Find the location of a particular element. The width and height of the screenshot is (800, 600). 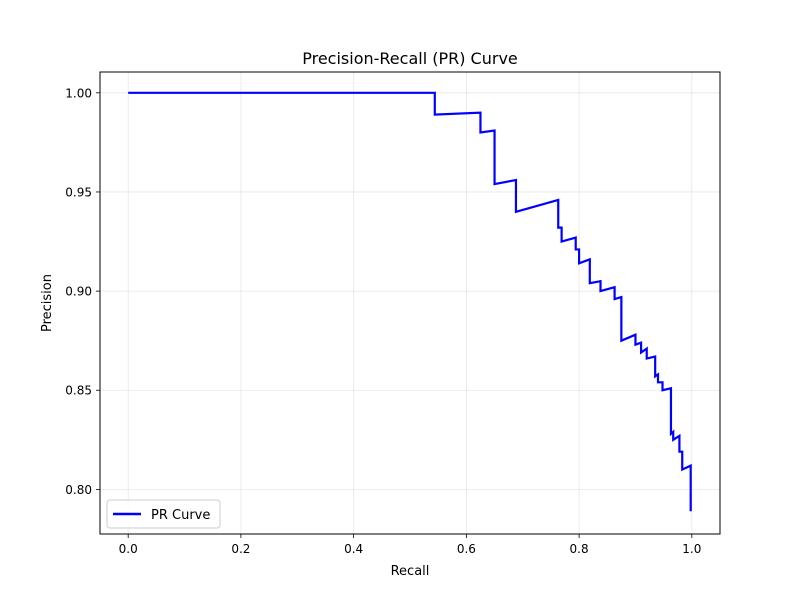

x-tick-label: 0.8 is located at coordinates (579, 549).